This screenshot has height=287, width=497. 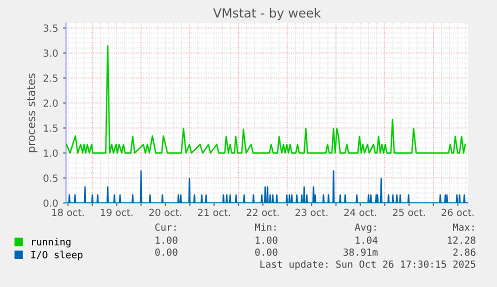 What do you see at coordinates (311, 212) in the screenshot?
I see `x-tick-label: 23 oct.` at bounding box center [311, 212].